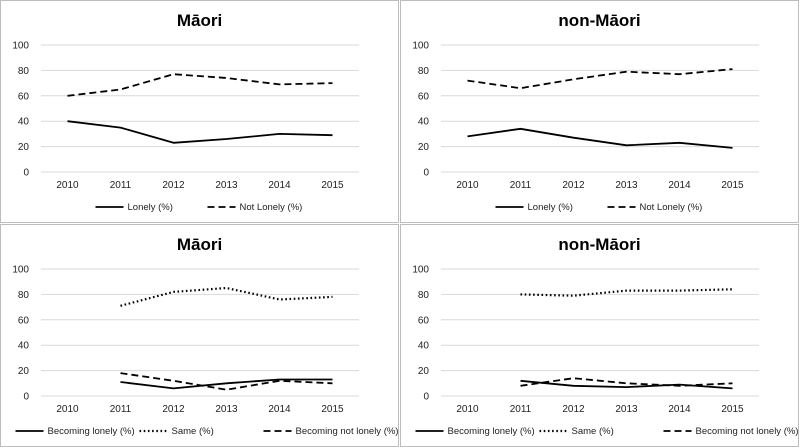 The height and width of the screenshot is (447, 799). I want to click on series-line-becoming-lonely, so click(226, 384).